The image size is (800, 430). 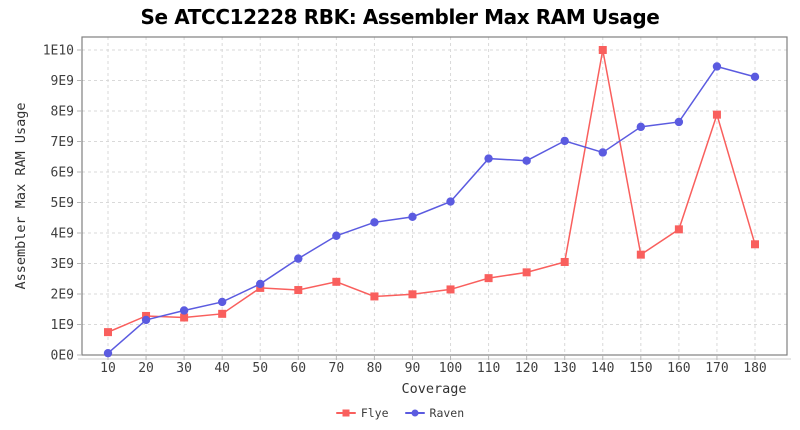 What do you see at coordinates (222, 368) in the screenshot?
I see `x-tick-label: 40` at bounding box center [222, 368].